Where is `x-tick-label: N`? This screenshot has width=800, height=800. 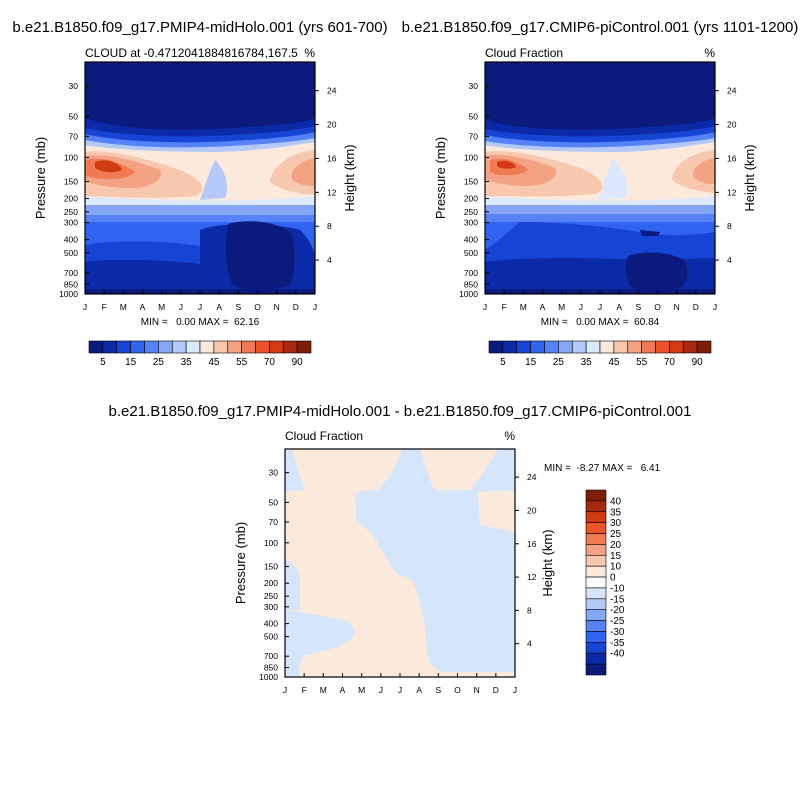
x-tick-label: N is located at coordinates (677, 307).